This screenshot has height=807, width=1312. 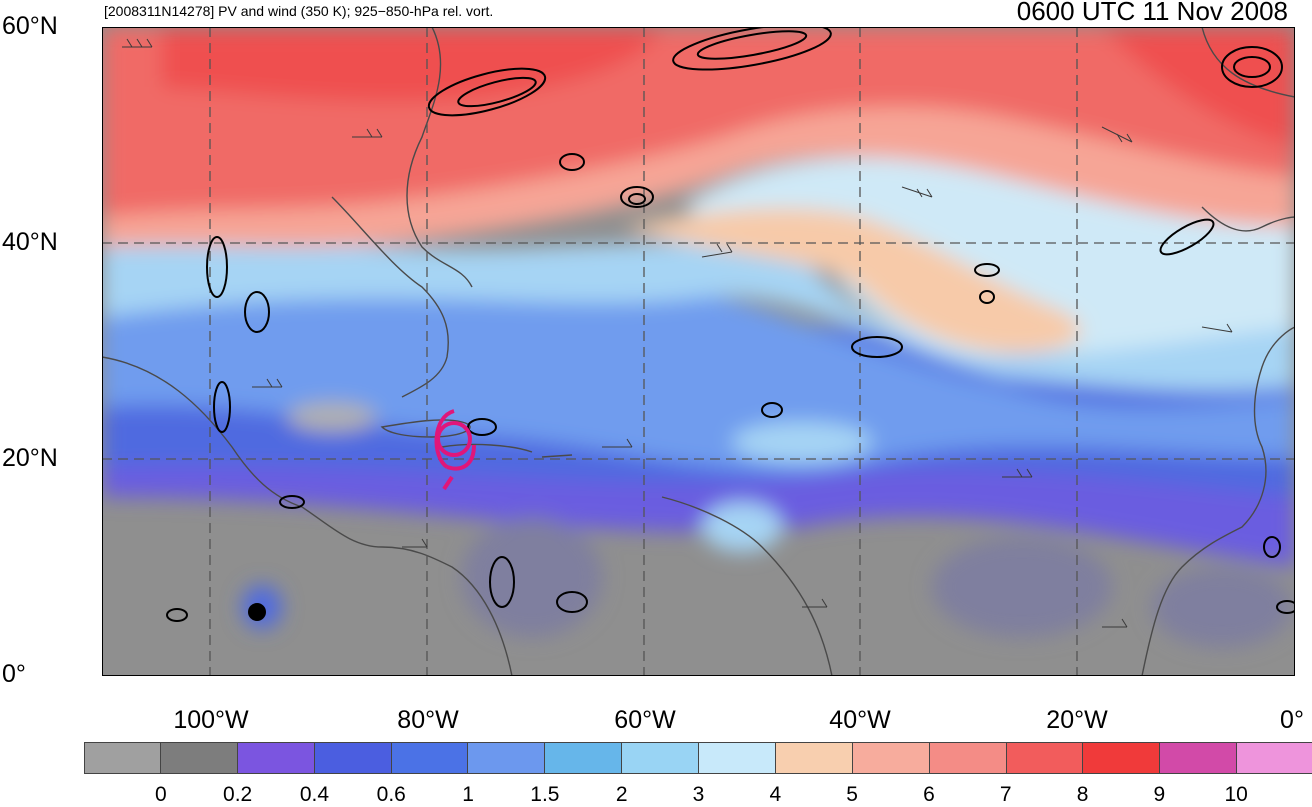 What do you see at coordinates (1077, 720) in the screenshot?
I see `lon-label-20w: 20°W` at bounding box center [1077, 720].